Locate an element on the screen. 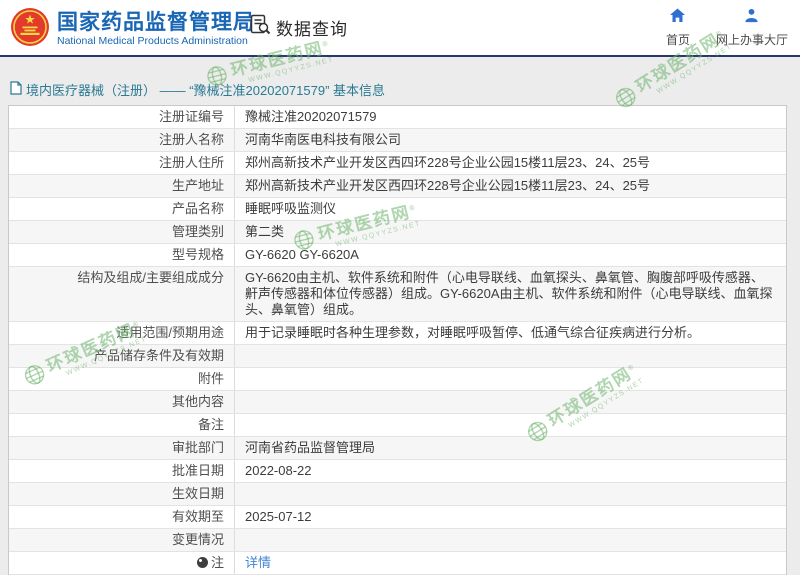 The image size is (800, 575). row-label-cell: 适用范围/预期用途 is located at coordinates (121, 333).